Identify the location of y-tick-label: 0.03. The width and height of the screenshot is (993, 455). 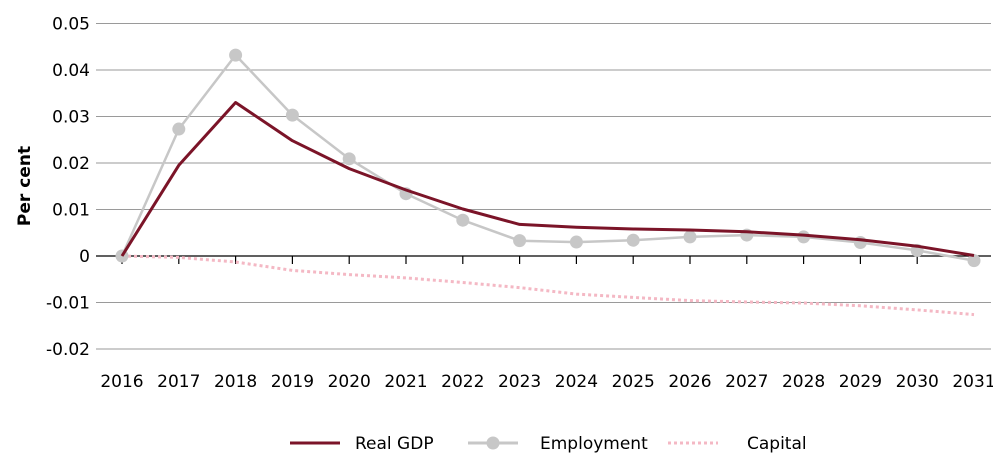
(71, 118).